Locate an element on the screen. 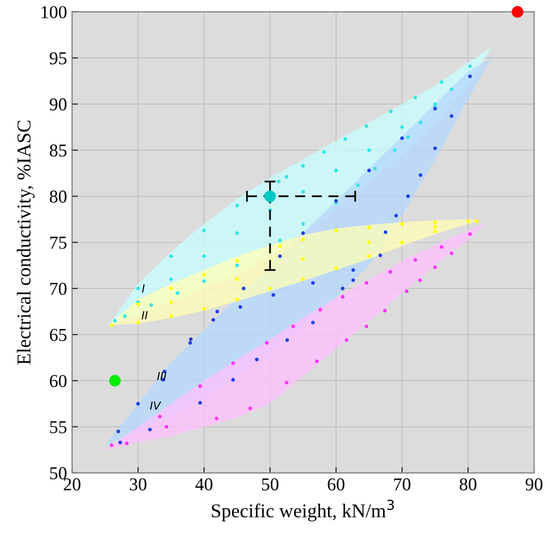 The height and width of the screenshot is (538, 550). x-tick-label: 30 is located at coordinates (138, 484).